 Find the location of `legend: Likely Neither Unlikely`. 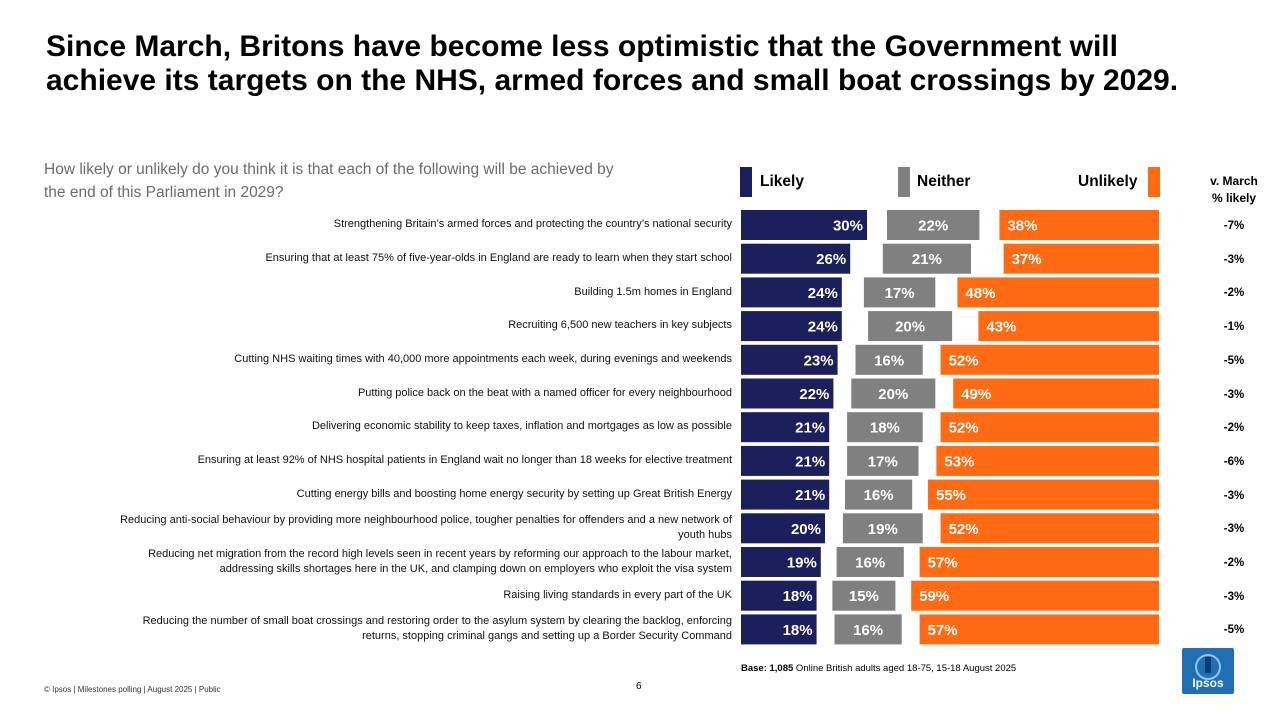

legend: Likely Neither Unlikely is located at coordinates (950, 182).